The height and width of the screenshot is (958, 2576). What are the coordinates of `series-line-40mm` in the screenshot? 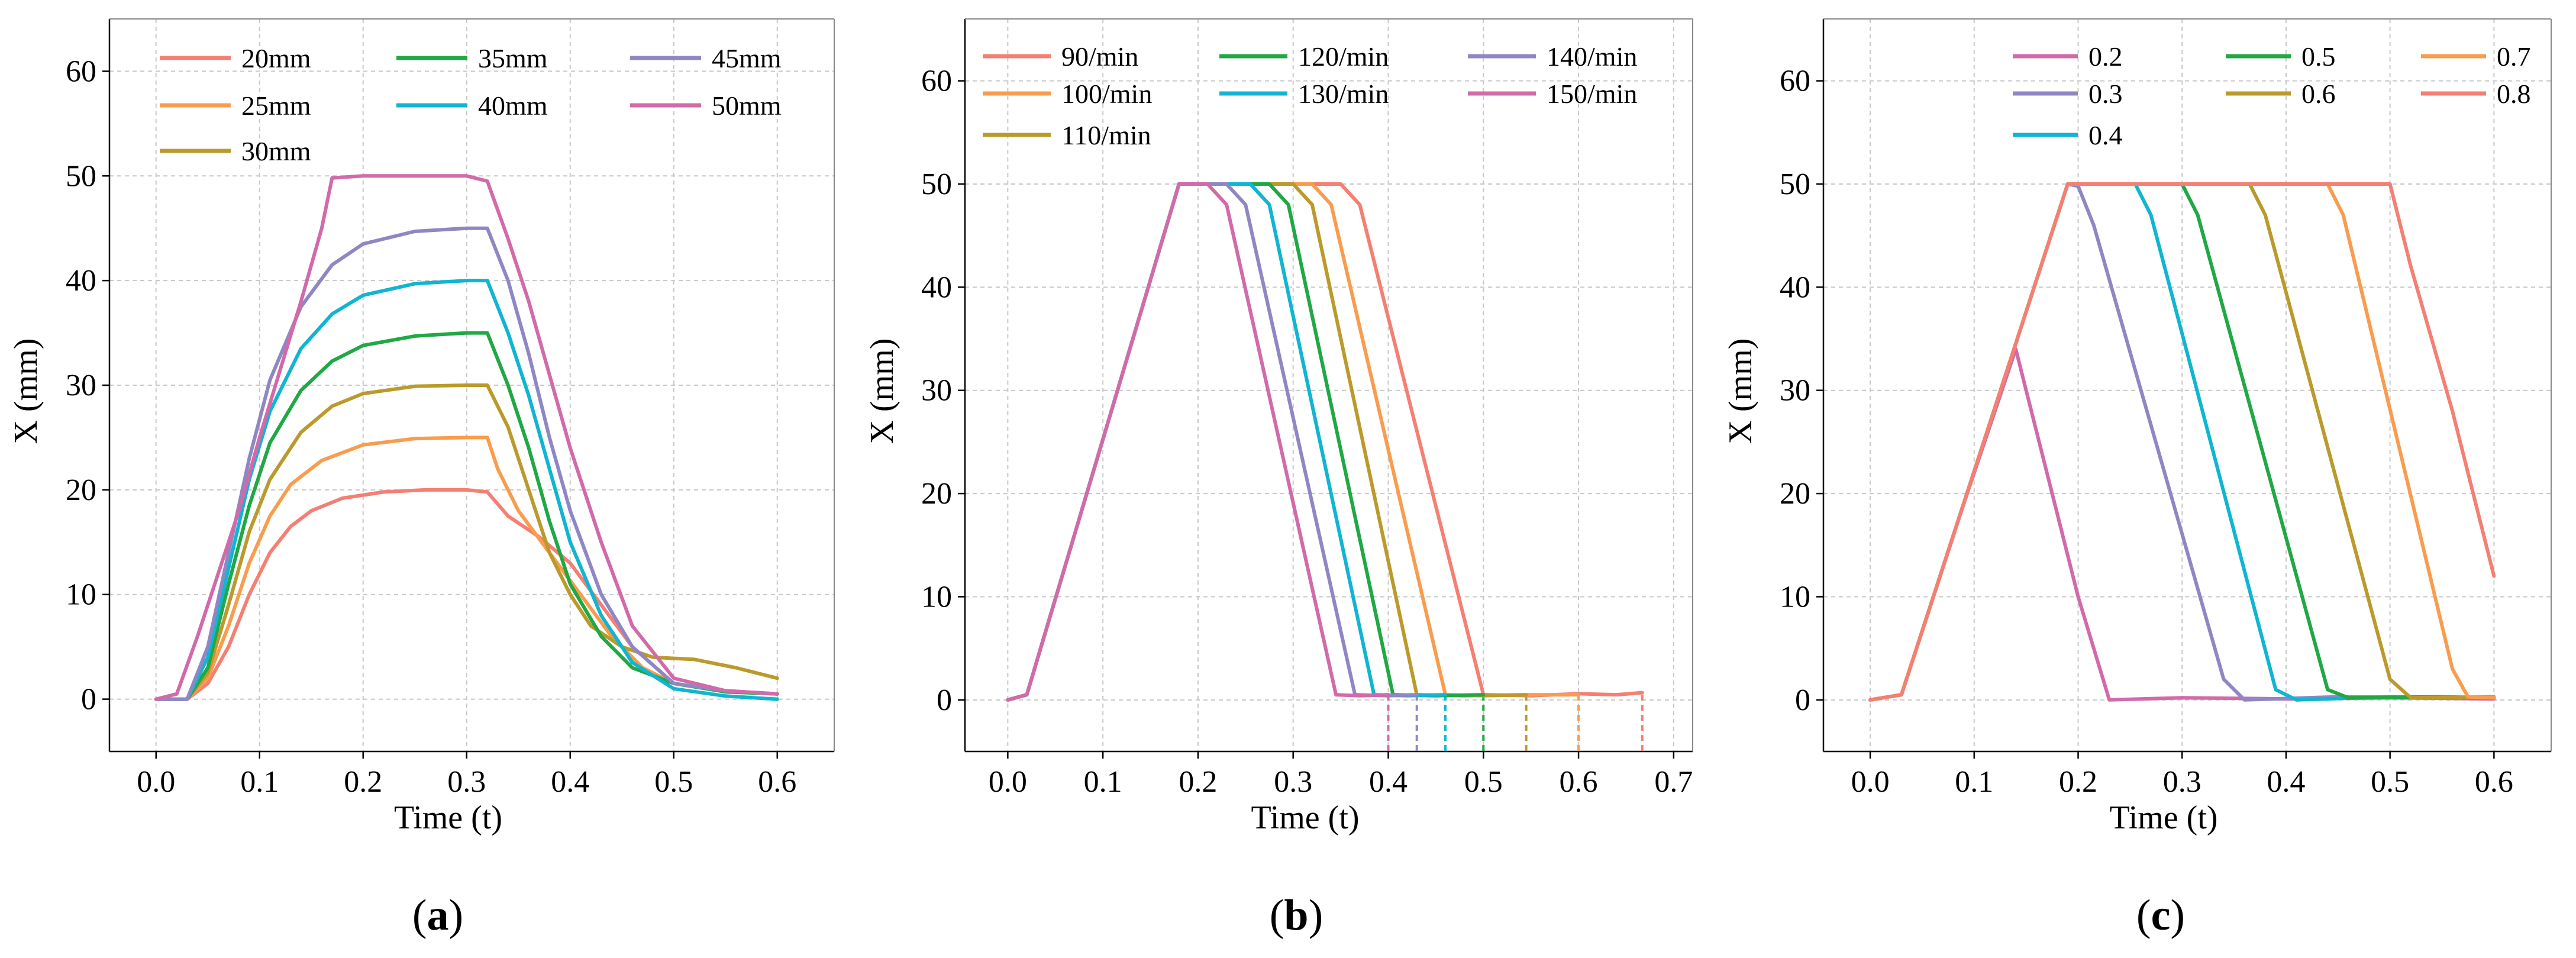 It's located at (466, 490).